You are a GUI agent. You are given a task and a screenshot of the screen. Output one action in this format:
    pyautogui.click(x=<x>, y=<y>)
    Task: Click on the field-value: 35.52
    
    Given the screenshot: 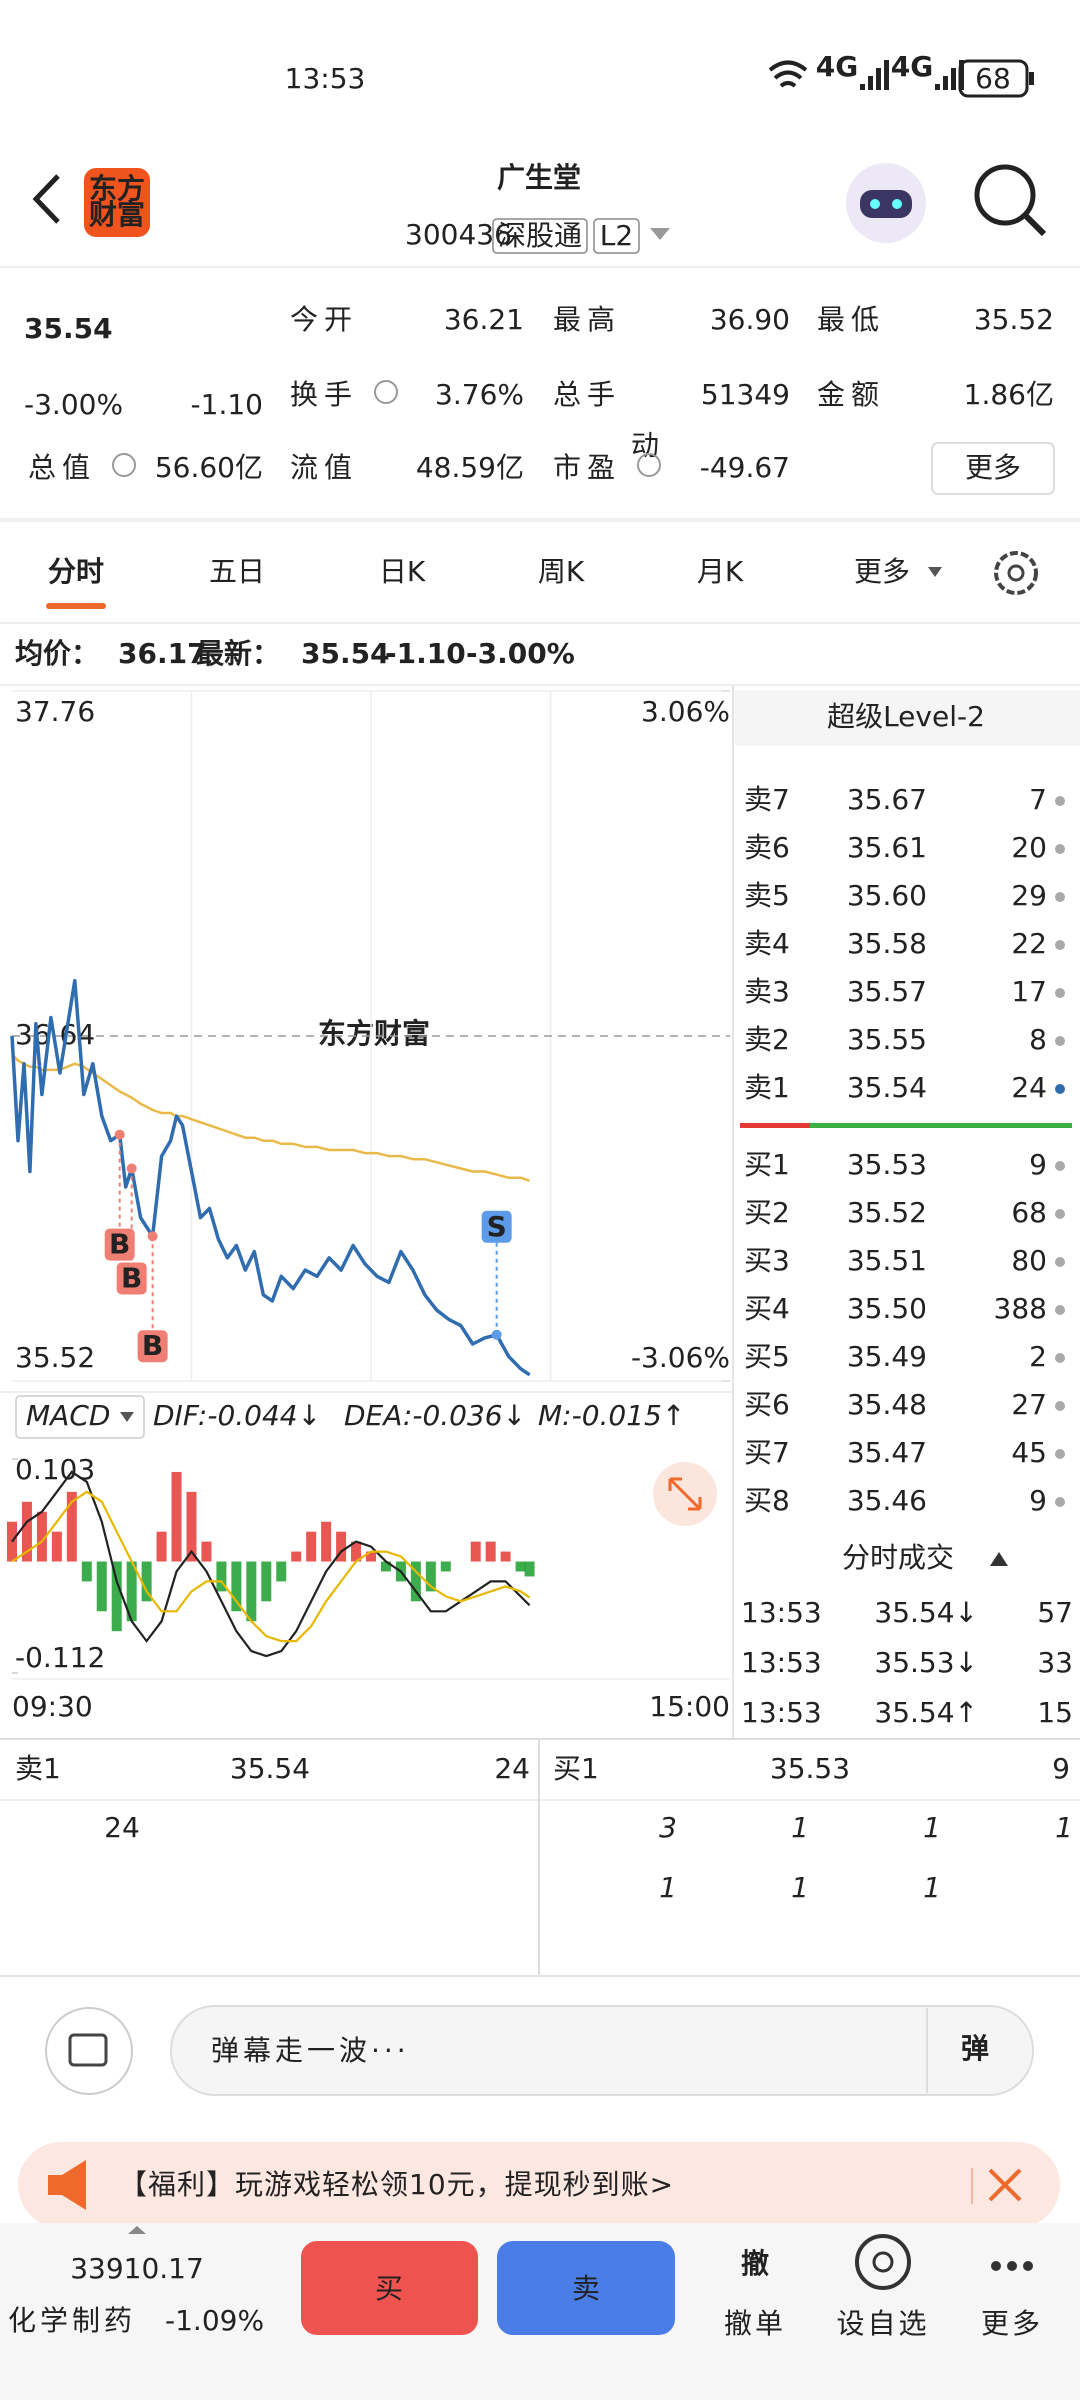 What is the action you would take?
    pyautogui.click(x=1014, y=319)
    